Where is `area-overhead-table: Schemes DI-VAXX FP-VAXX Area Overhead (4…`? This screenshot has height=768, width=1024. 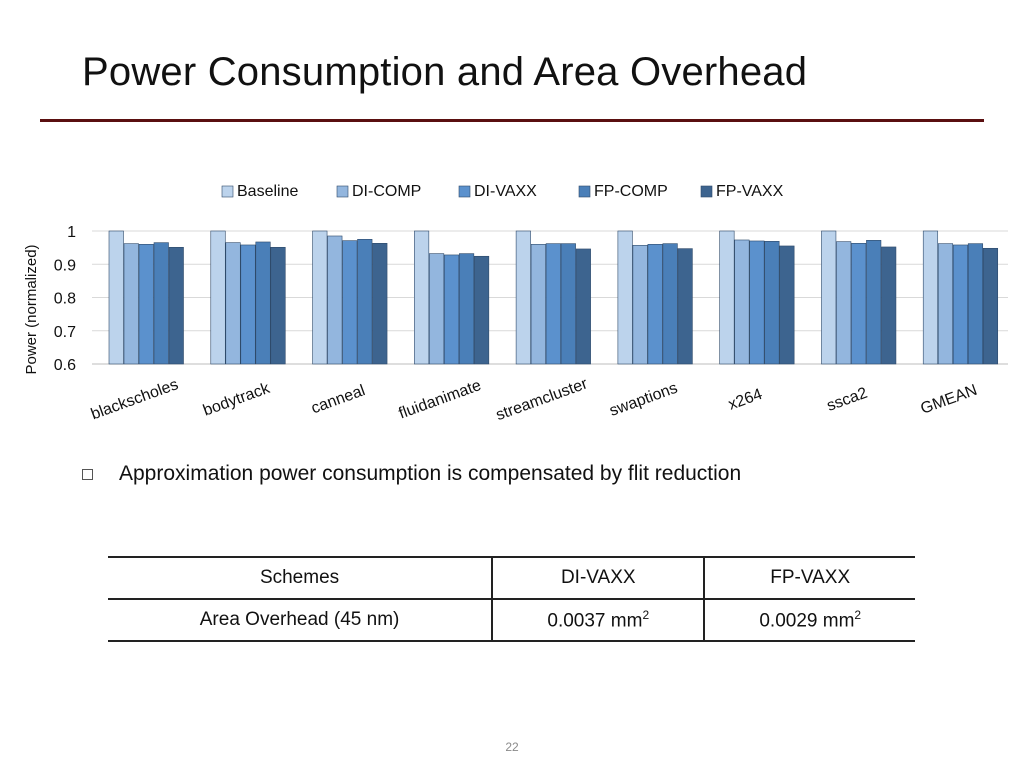 area-overhead-table: Schemes DI-VAXX FP-VAXX Area Overhead (4… is located at coordinates (511, 599).